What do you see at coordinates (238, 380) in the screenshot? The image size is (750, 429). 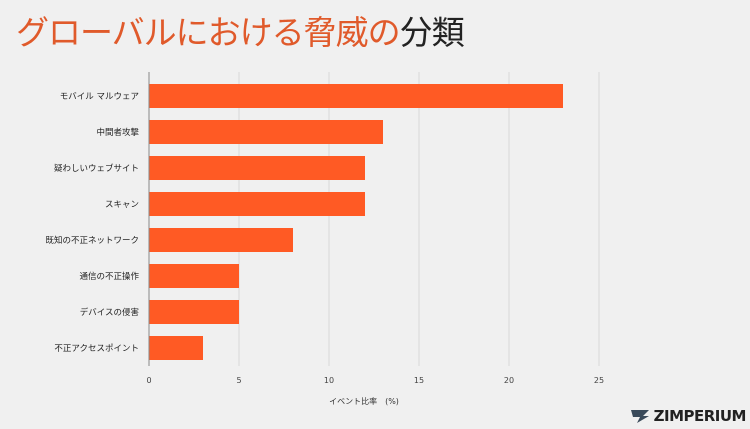 I see `x-tick-label: 5` at bounding box center [238, 380].